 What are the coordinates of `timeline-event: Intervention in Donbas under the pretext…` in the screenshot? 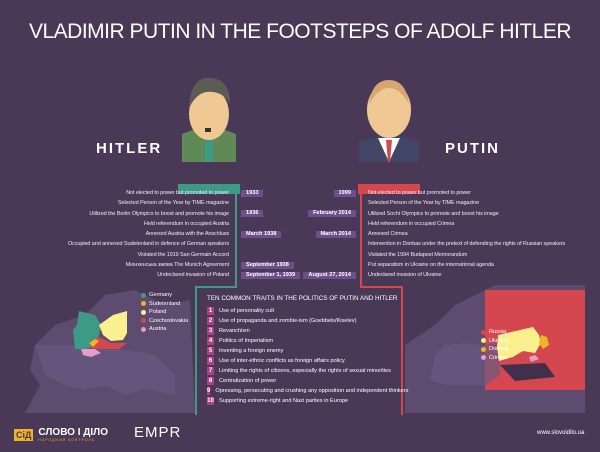 It's located at (467, 244).